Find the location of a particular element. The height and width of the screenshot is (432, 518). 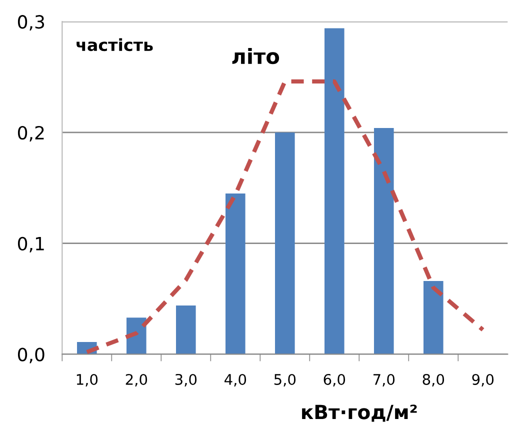

x-tick-label: 3,0 is located at coordinates (186, 380).